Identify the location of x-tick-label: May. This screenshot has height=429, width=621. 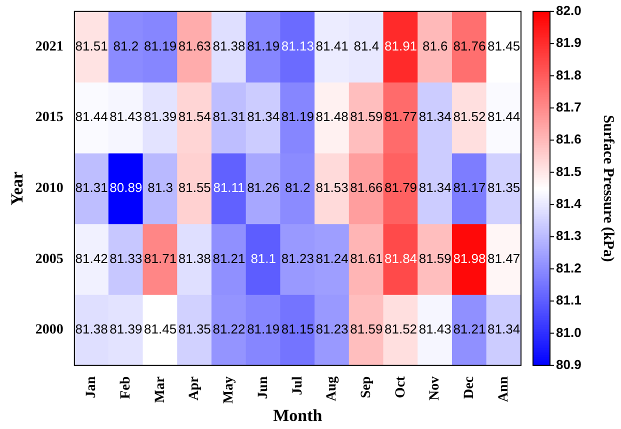
(229, 390).